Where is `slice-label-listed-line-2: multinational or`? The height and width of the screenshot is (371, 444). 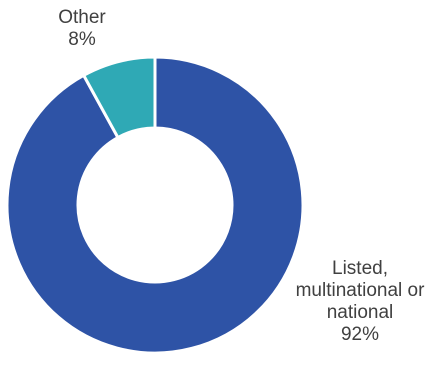 slice-label-listed-line-2: multinational or is located at coordinates (360, 290).